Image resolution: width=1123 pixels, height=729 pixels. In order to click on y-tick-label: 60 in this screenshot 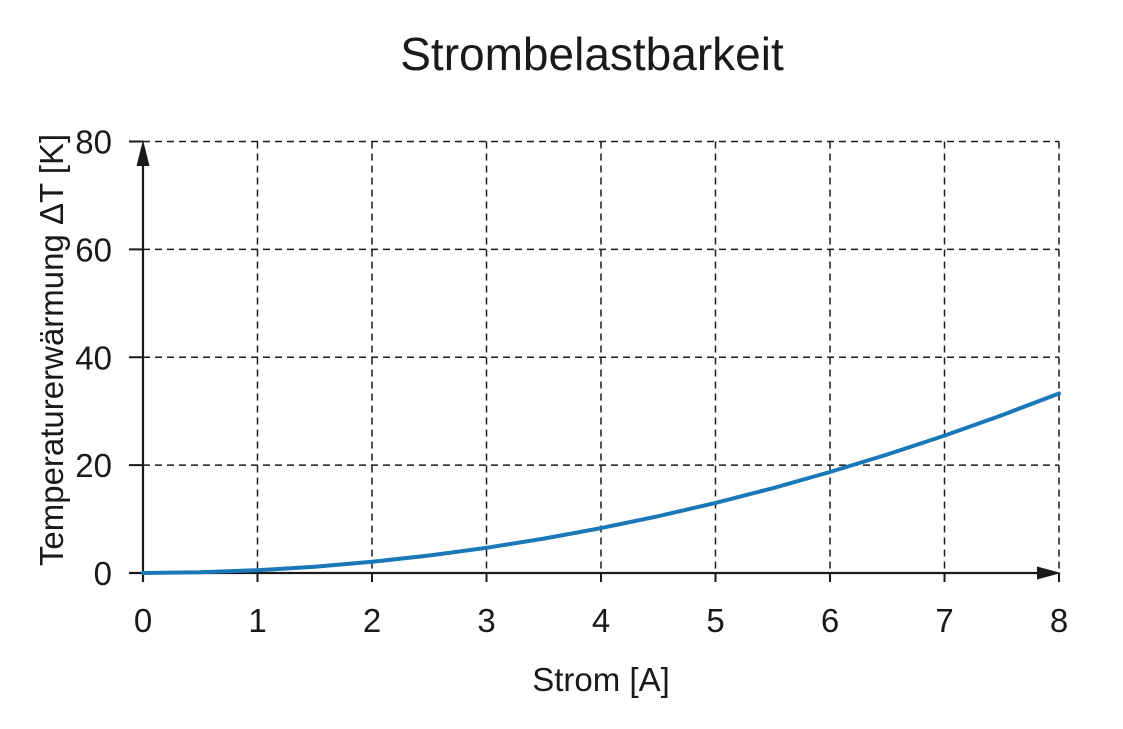, I will do `click(93, 249)`.